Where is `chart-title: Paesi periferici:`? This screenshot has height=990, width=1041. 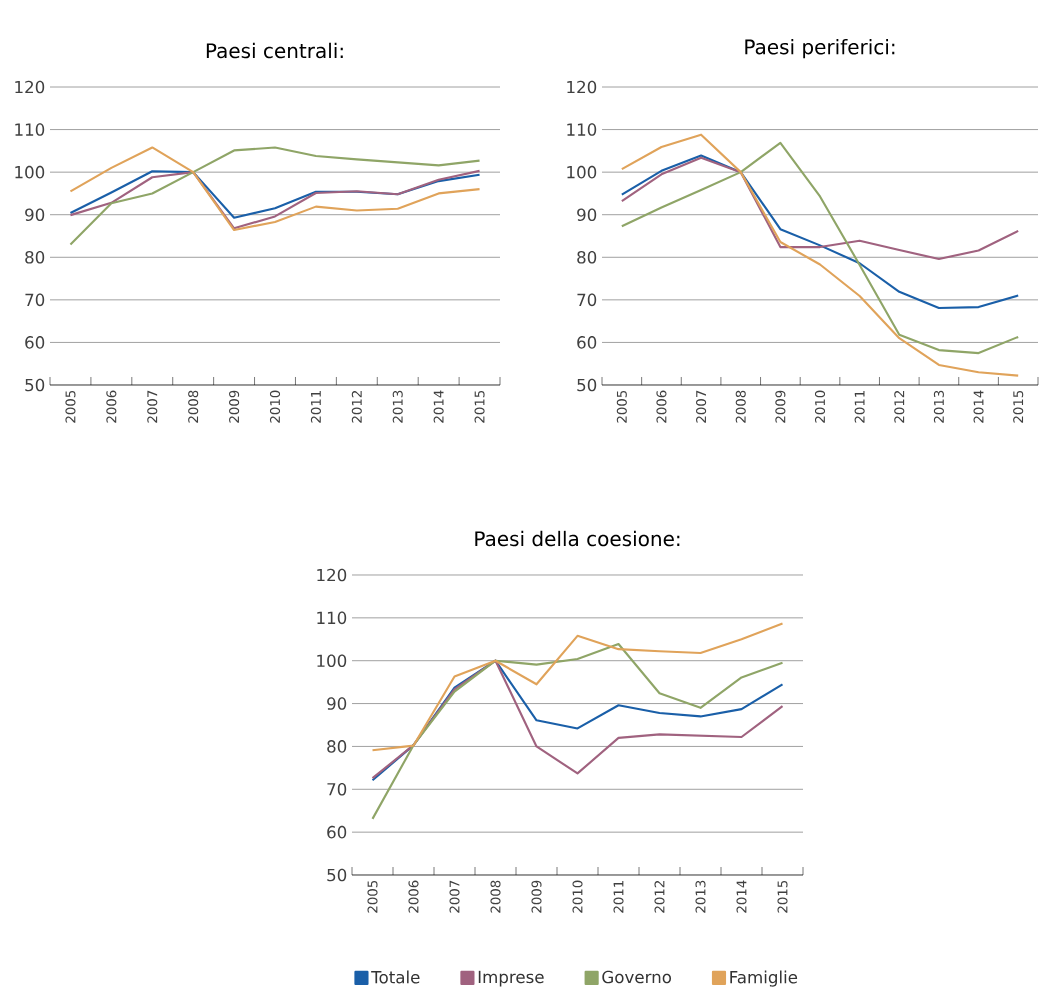 chart-title: Paesi periferici: is located at coordinates (820, 48).